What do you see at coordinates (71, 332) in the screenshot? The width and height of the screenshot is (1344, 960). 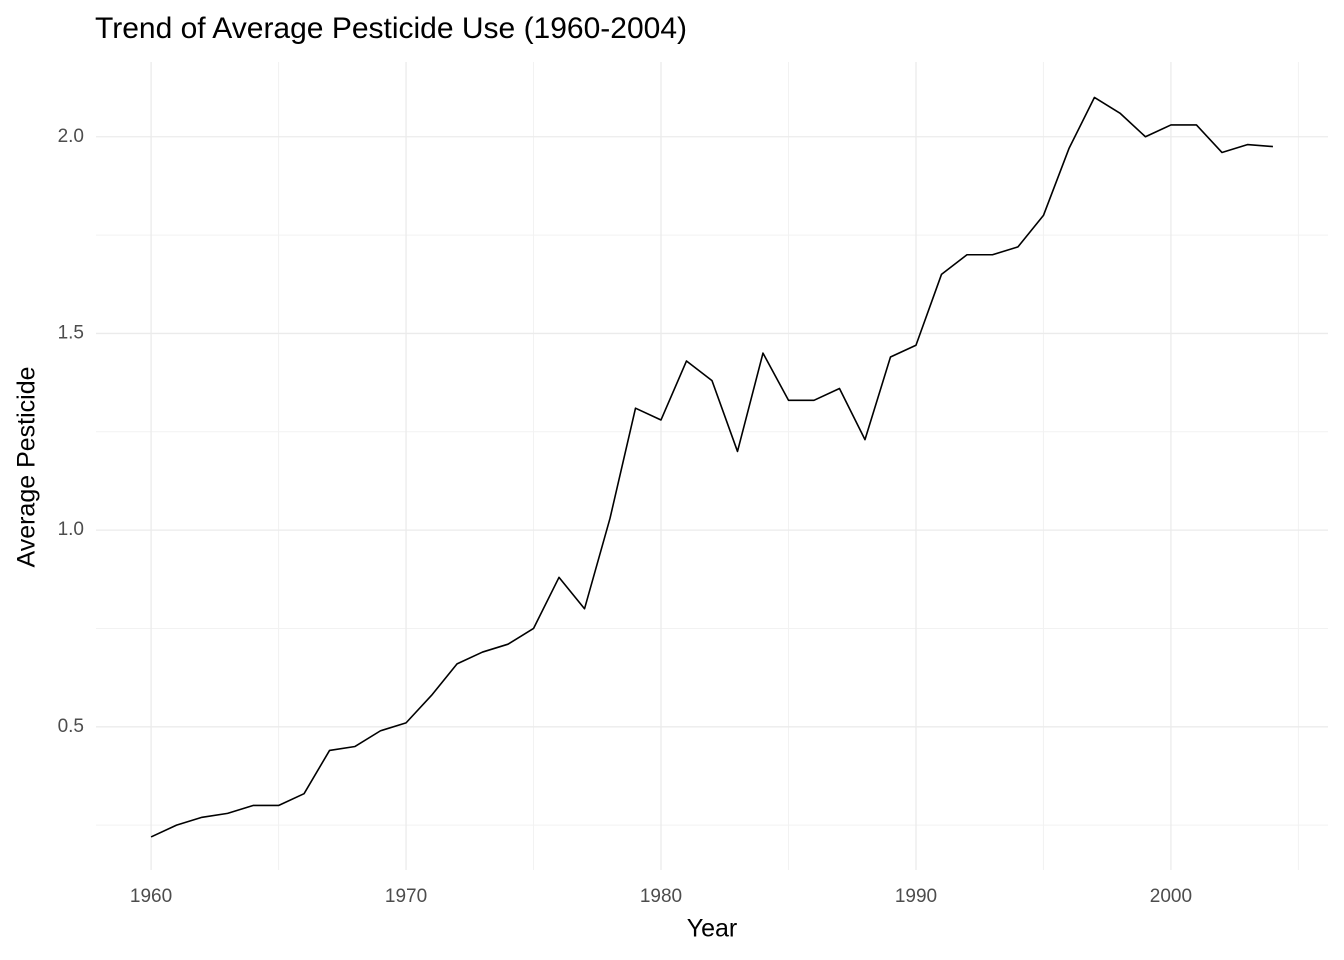 I see `y-tick-label: 1.5` at bounding box center [71, 332].